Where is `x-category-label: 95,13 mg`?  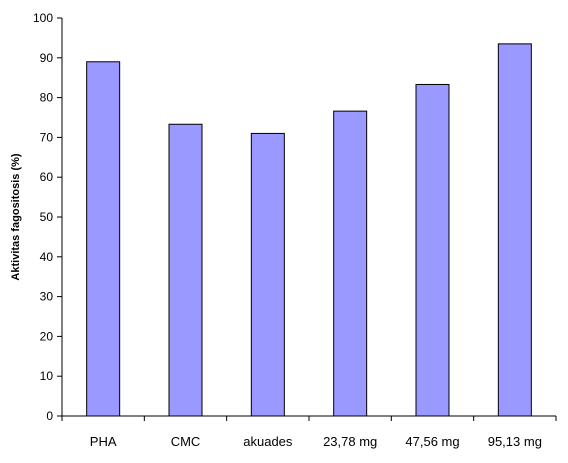 x-category-label: 95,13 mg is located at coordinates (515, 441).